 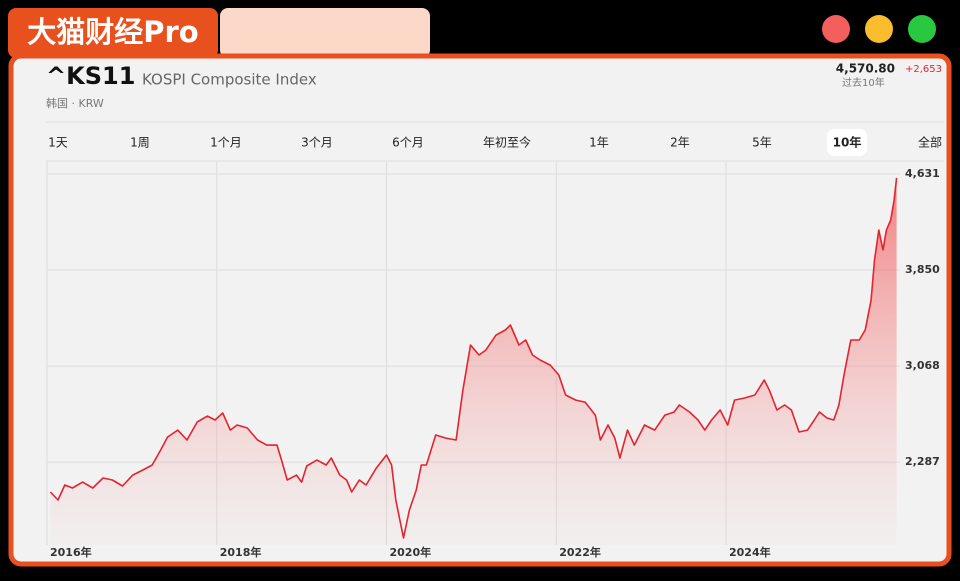 What do you see at coordinates (599, 143) in the screenshot?
I see `range-tab: 1年` at bounding box center [599, 143].